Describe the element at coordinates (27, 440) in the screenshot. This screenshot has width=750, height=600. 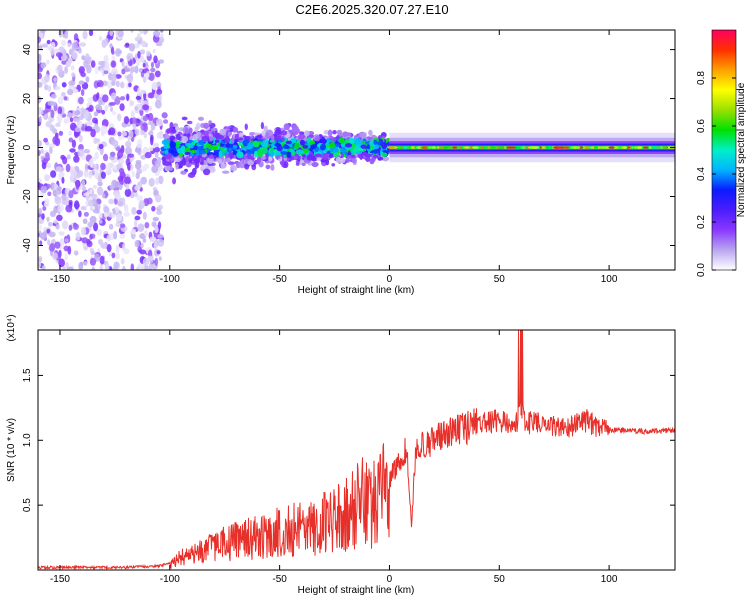
I see `y-tick-label: 1.0` at that location.